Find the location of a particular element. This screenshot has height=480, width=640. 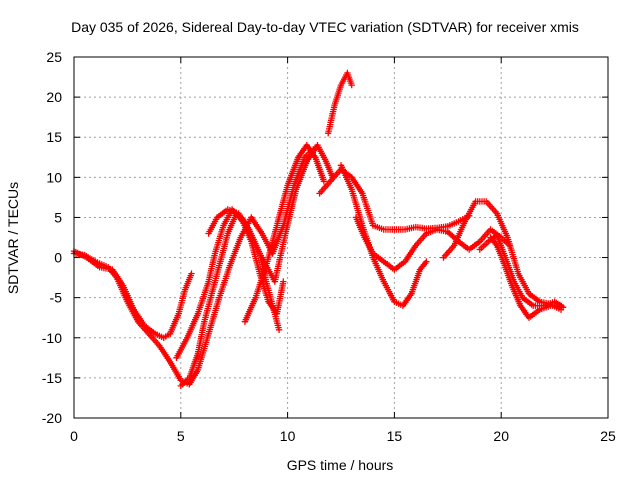

y-tick-label: 15 is located at coordinates (54, 137).